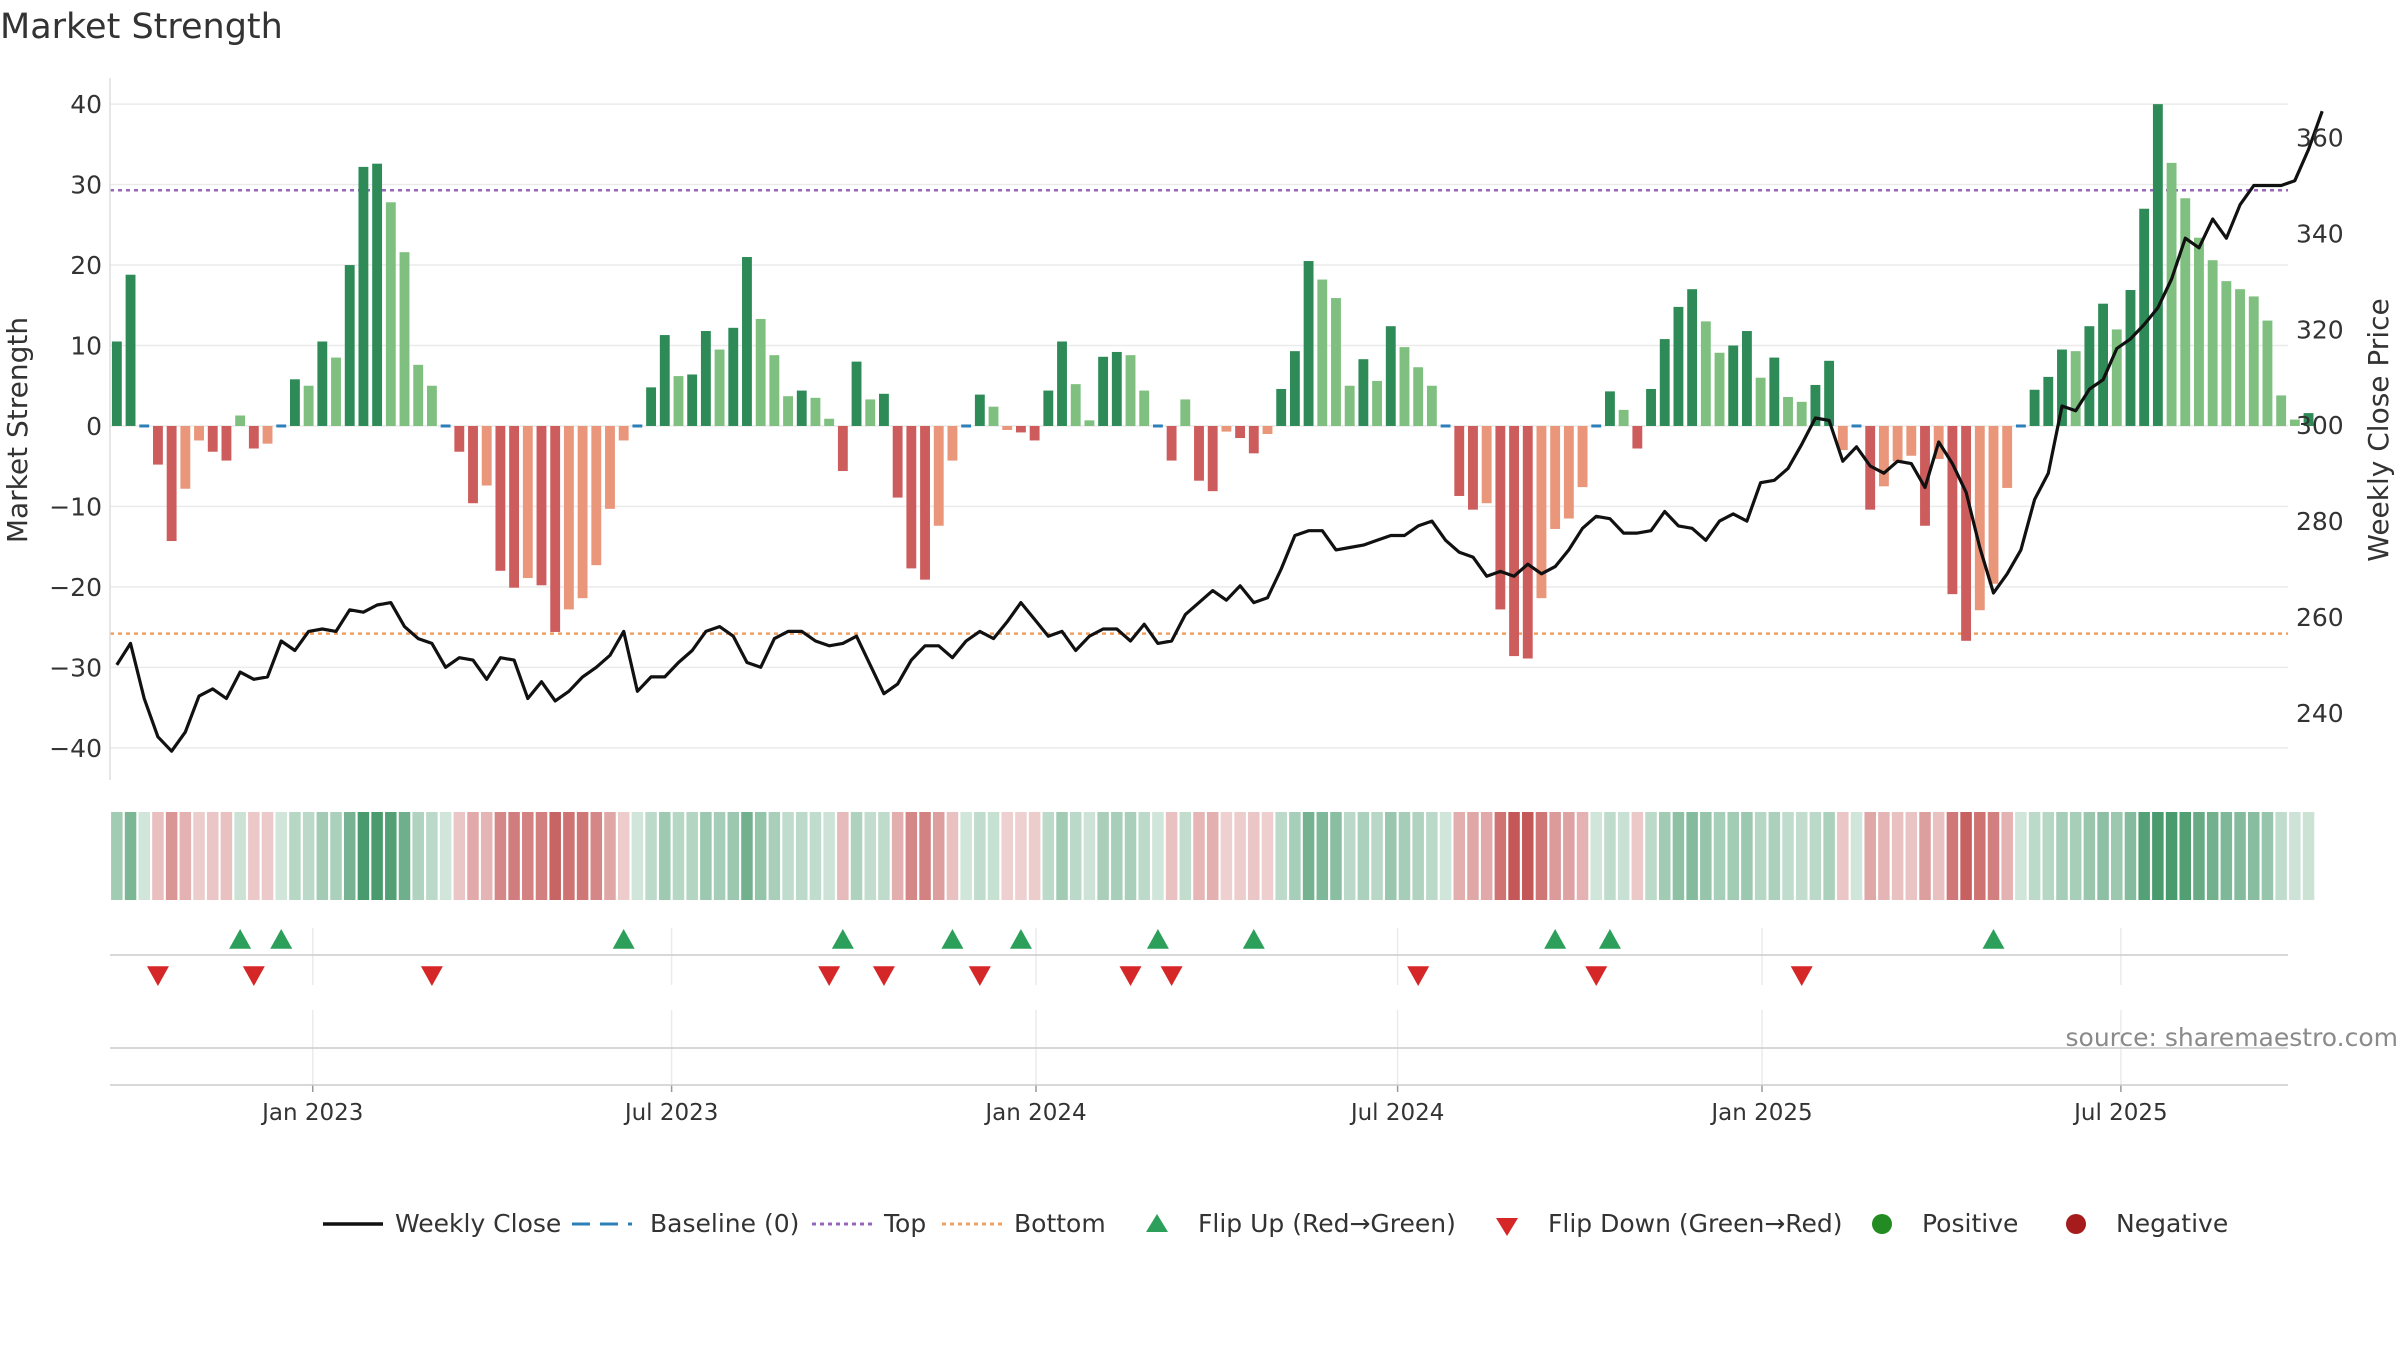 This screenshot has width=2400, height=1350. Describe the element at coordinates (75, 667) in the screenshot. I see `left-tick-label: −30` at that location.